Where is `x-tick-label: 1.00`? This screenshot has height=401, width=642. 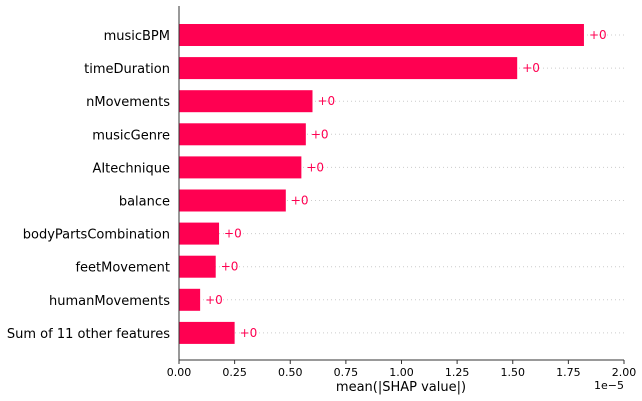
x-tick-label: 1.00 is located at coordinates (401, 372).